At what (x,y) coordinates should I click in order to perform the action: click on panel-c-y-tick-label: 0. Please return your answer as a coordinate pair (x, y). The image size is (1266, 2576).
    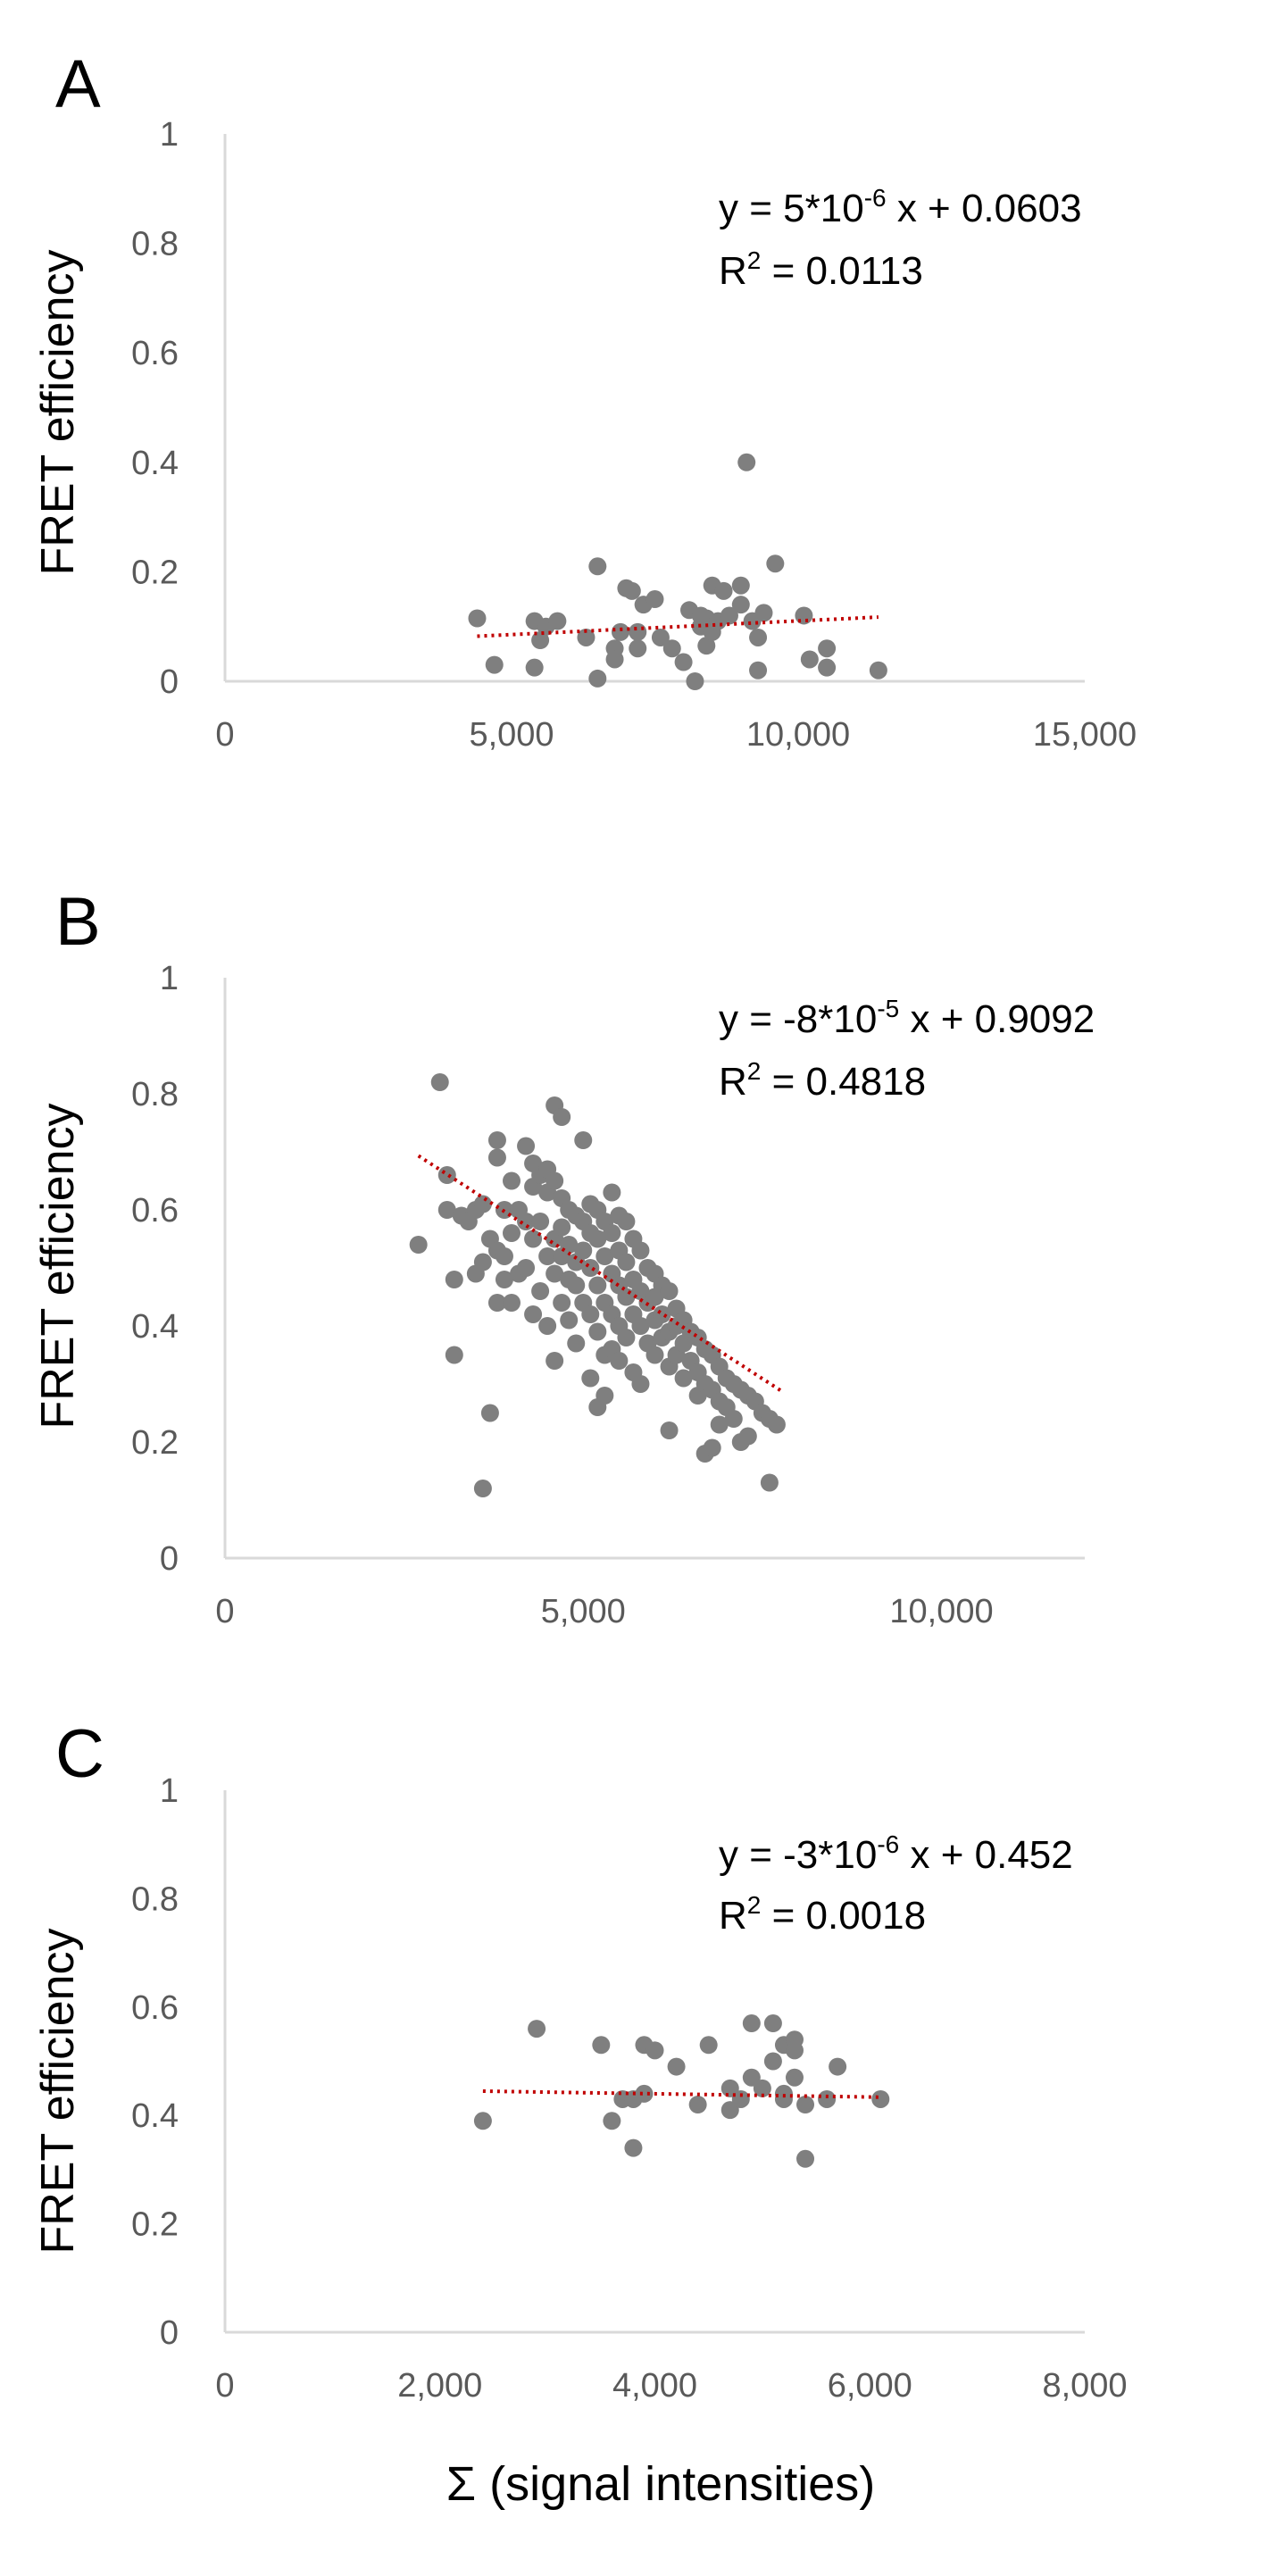
    Looking at the image, I should click on (169, 2333).